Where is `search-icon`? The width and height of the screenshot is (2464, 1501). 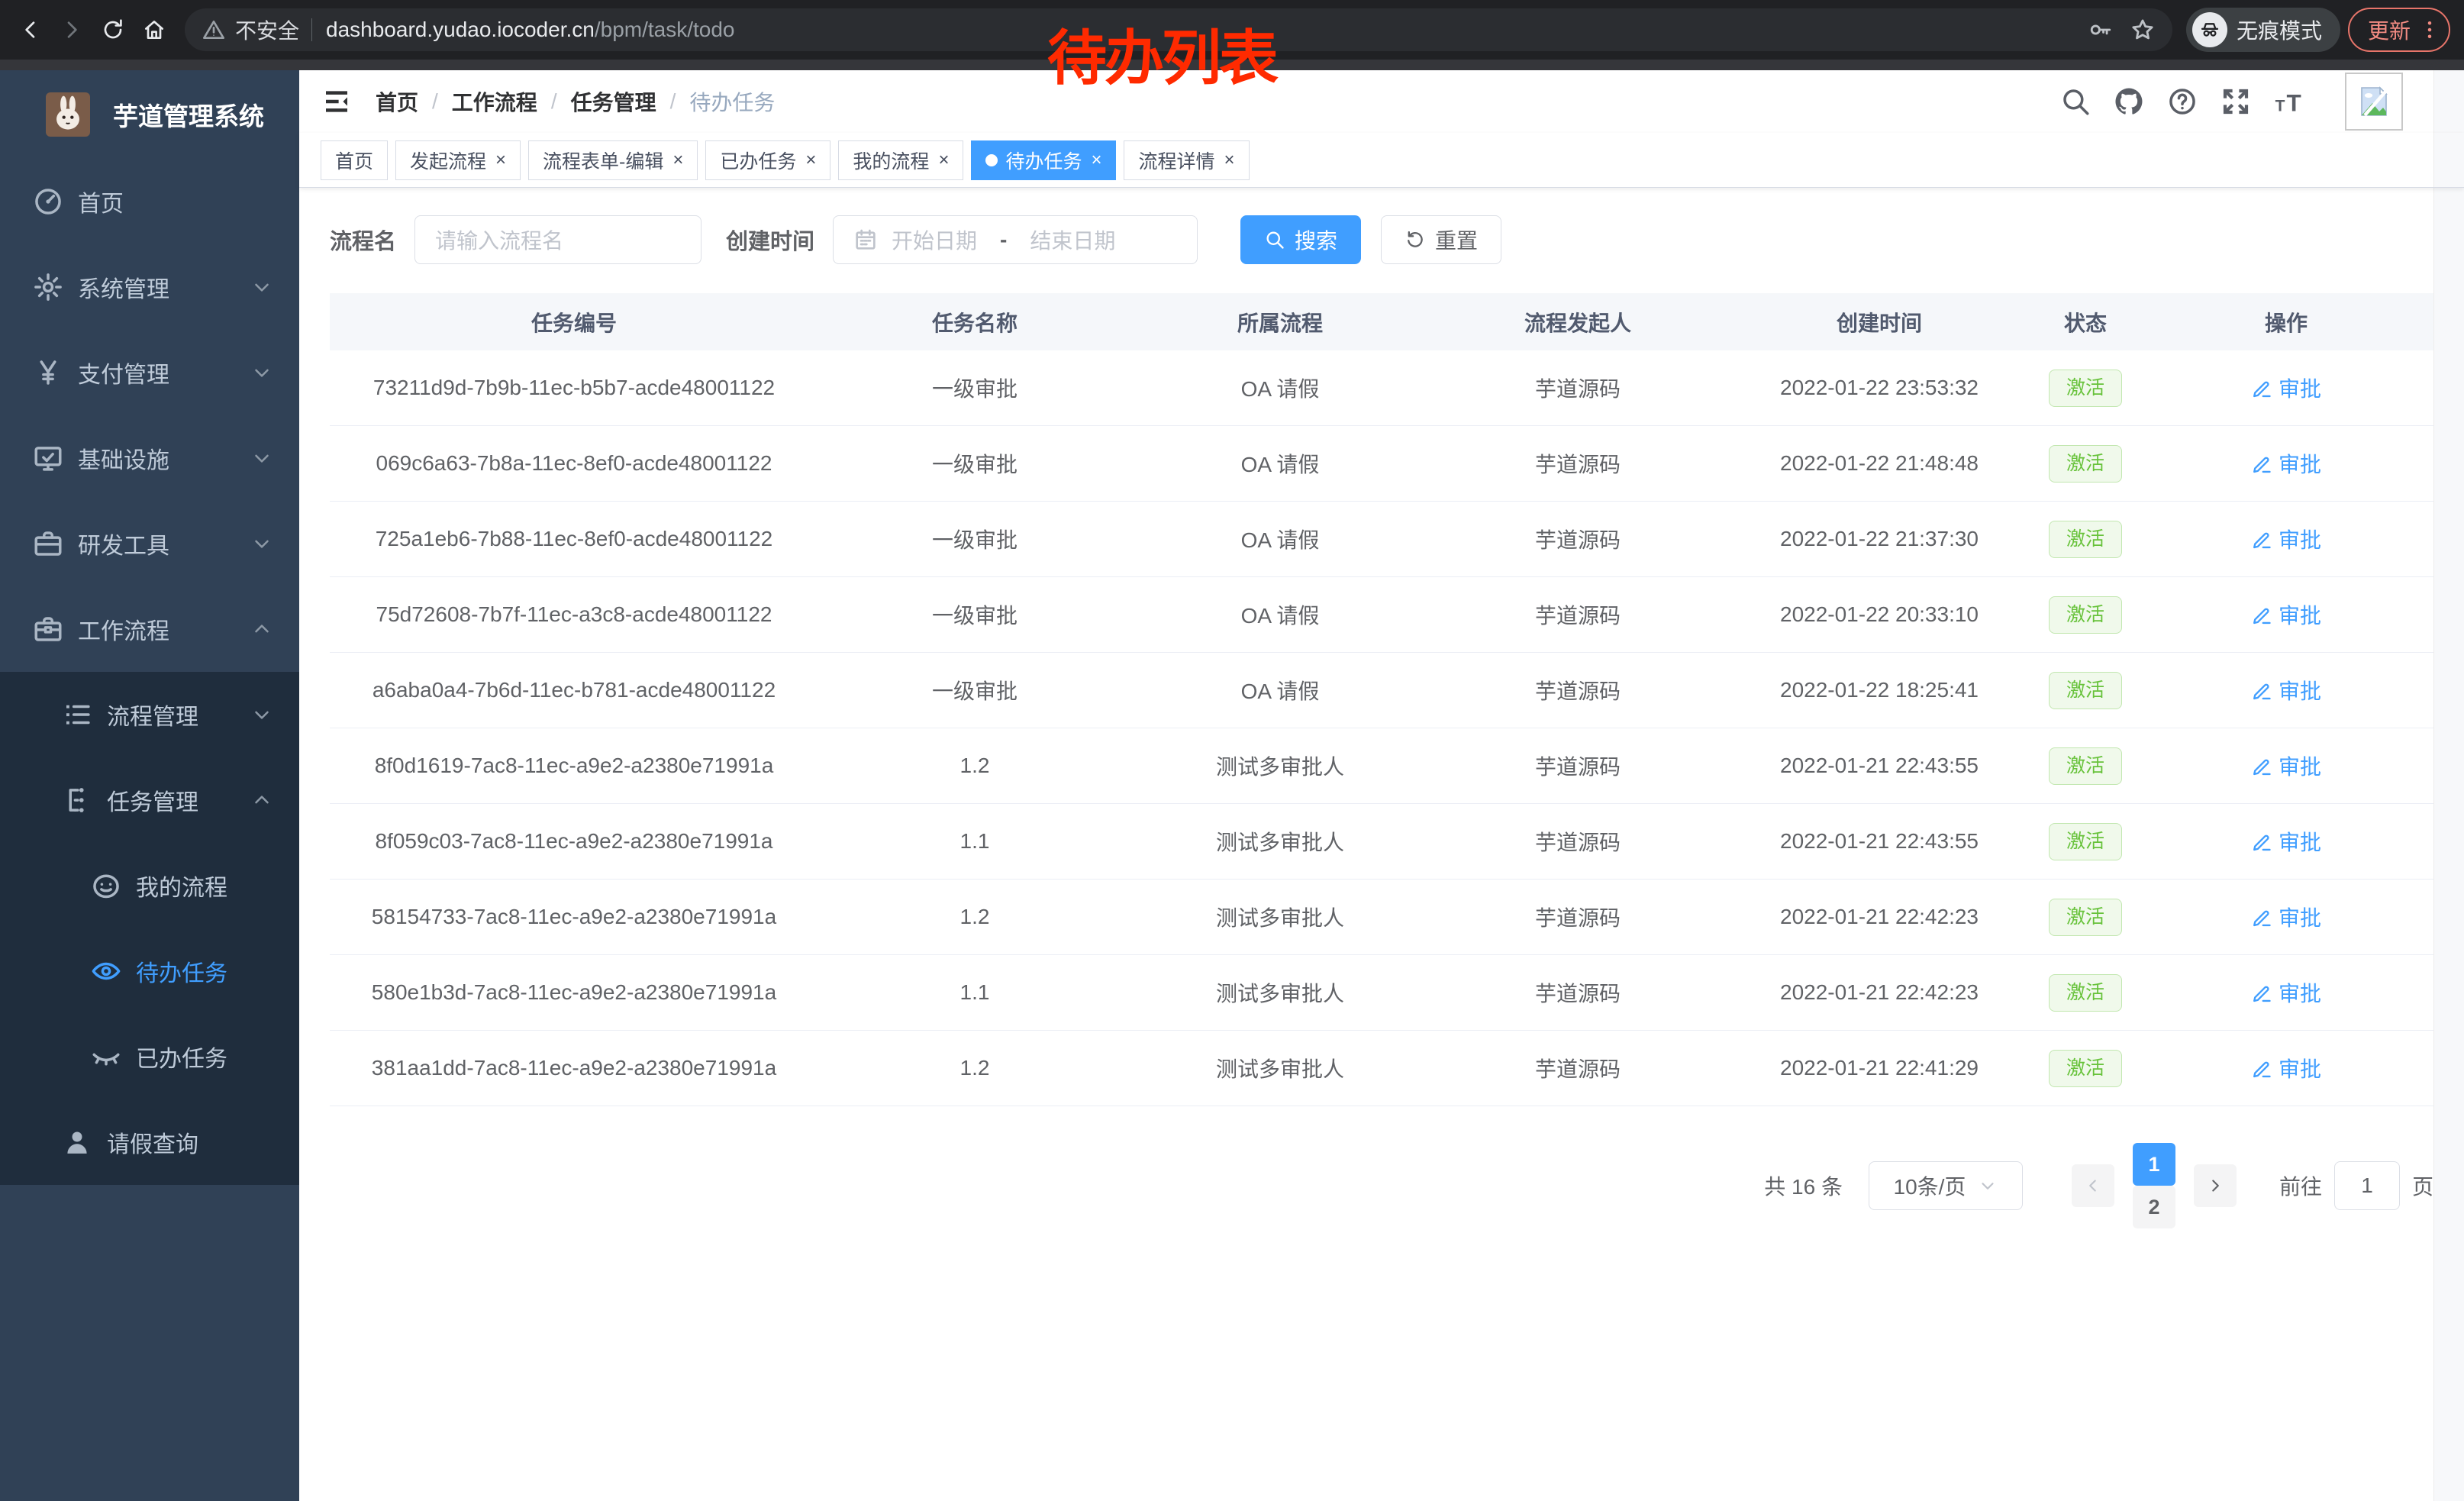
search-icon is located at coordinates (2075, 102).